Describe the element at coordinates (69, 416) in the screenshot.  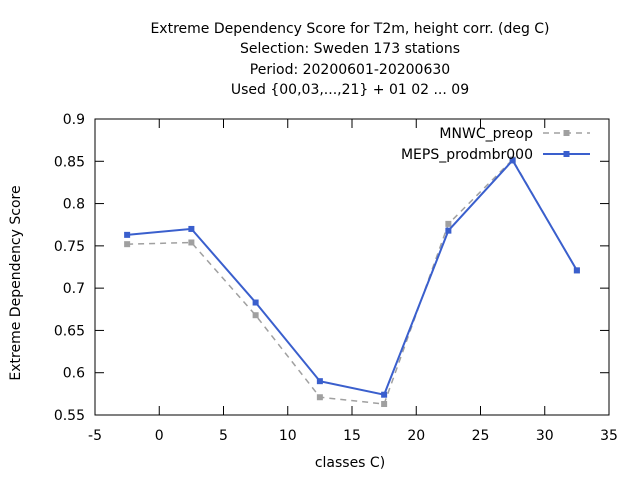
I see `y-tick-label-0: 0.55` at that location.